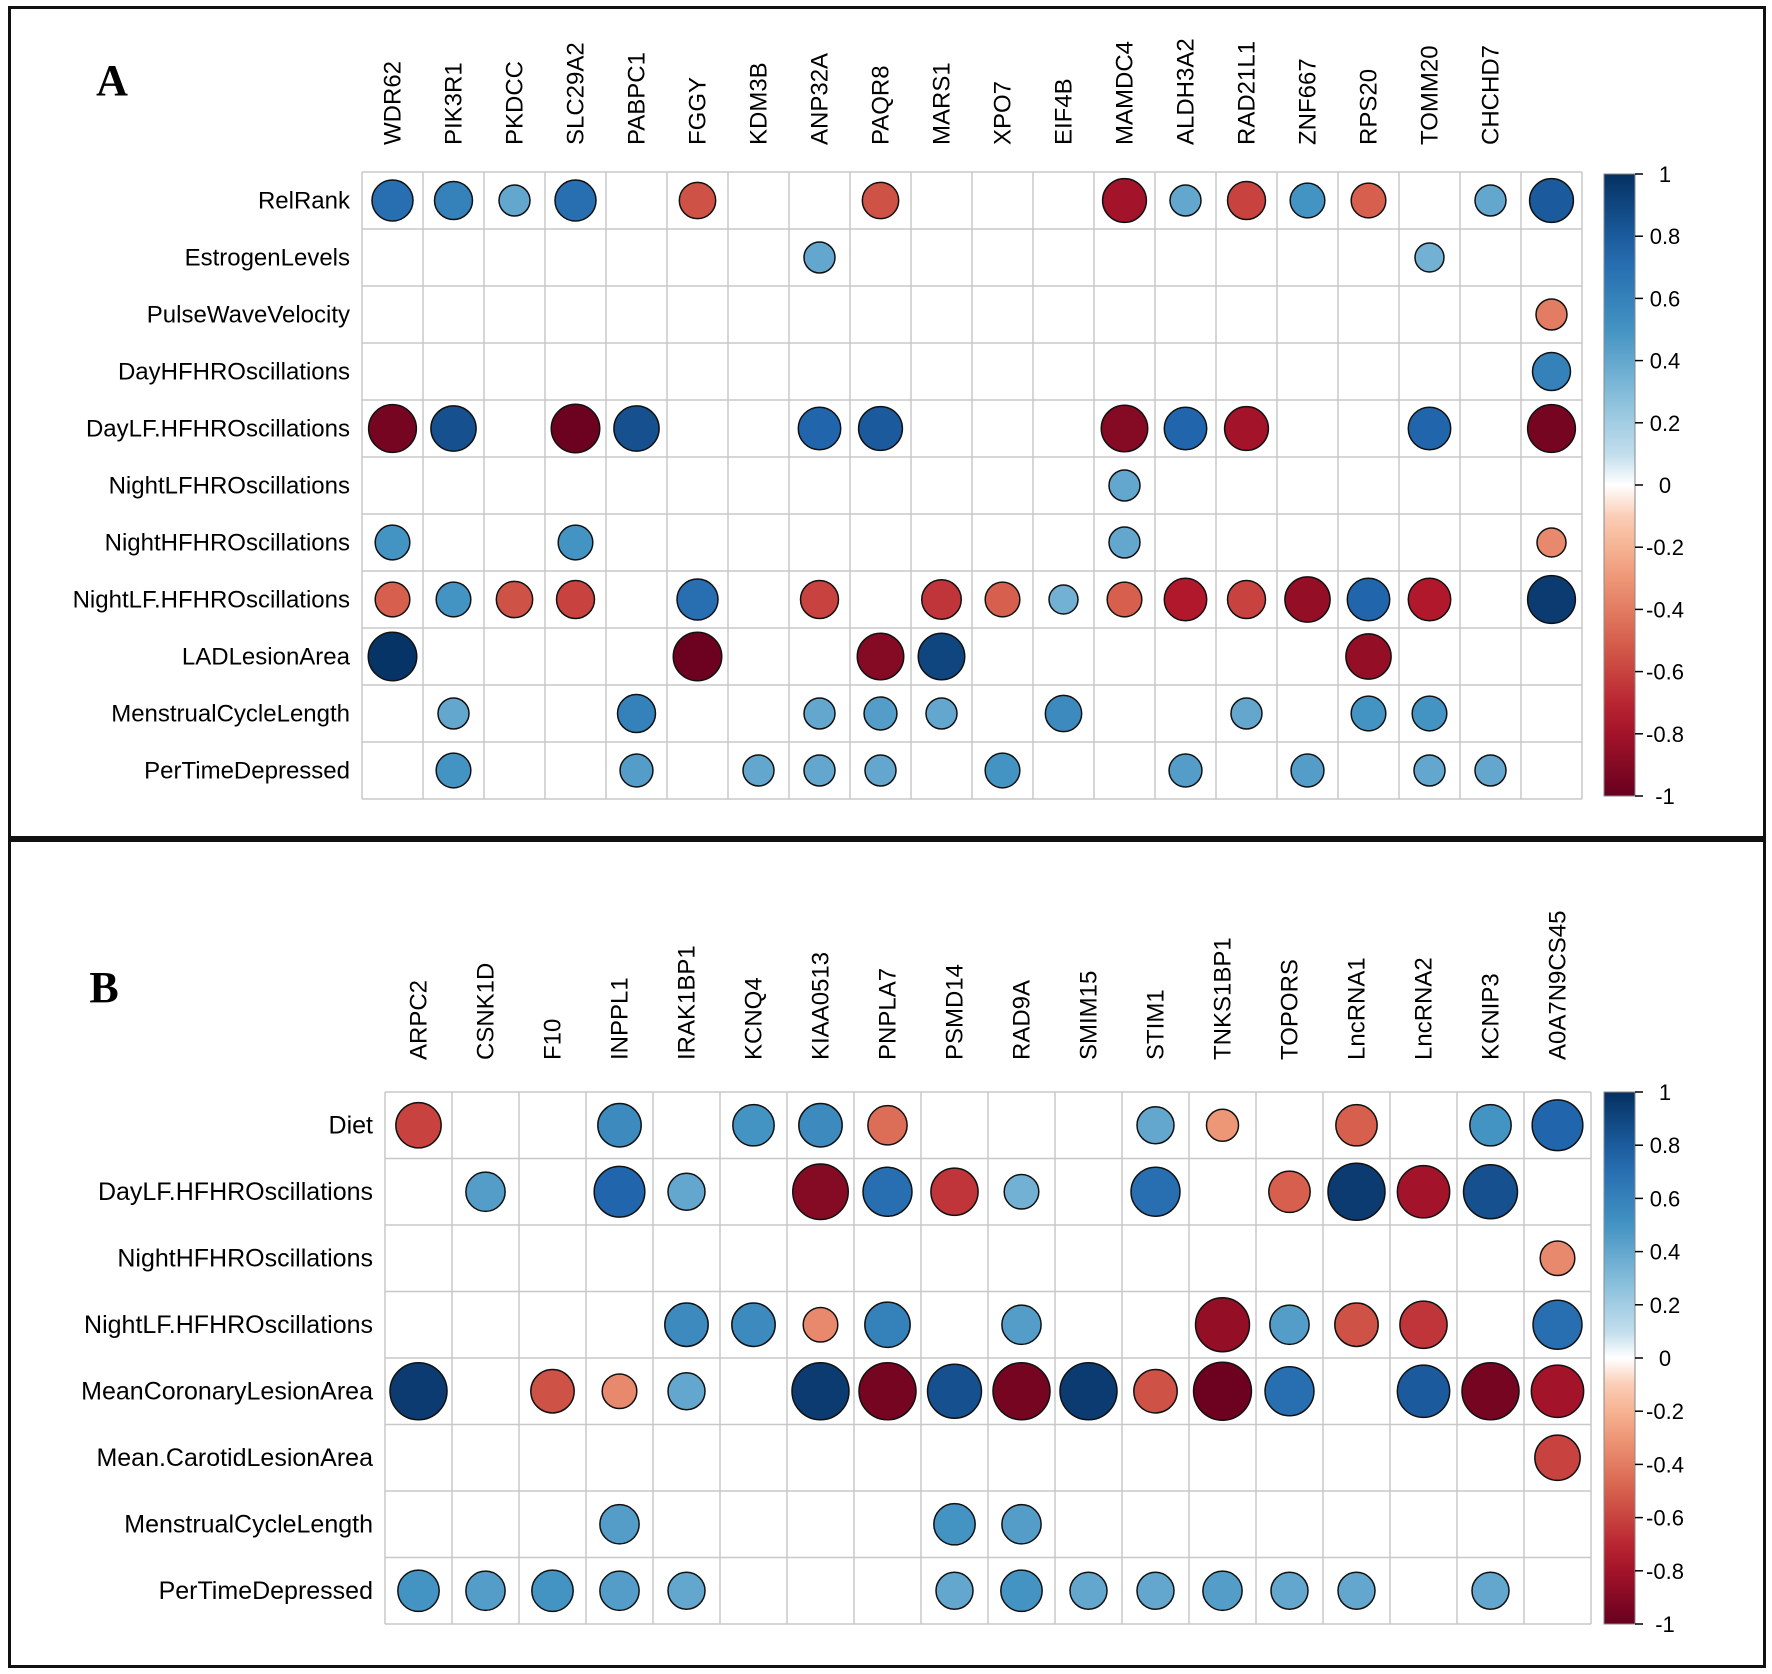 The height and width of the screenshot is (1674, 1772). Describe the element at coordinates (1665, 361) in the screenshot. I see `colorbar-tick-label: 0.4` at that location.